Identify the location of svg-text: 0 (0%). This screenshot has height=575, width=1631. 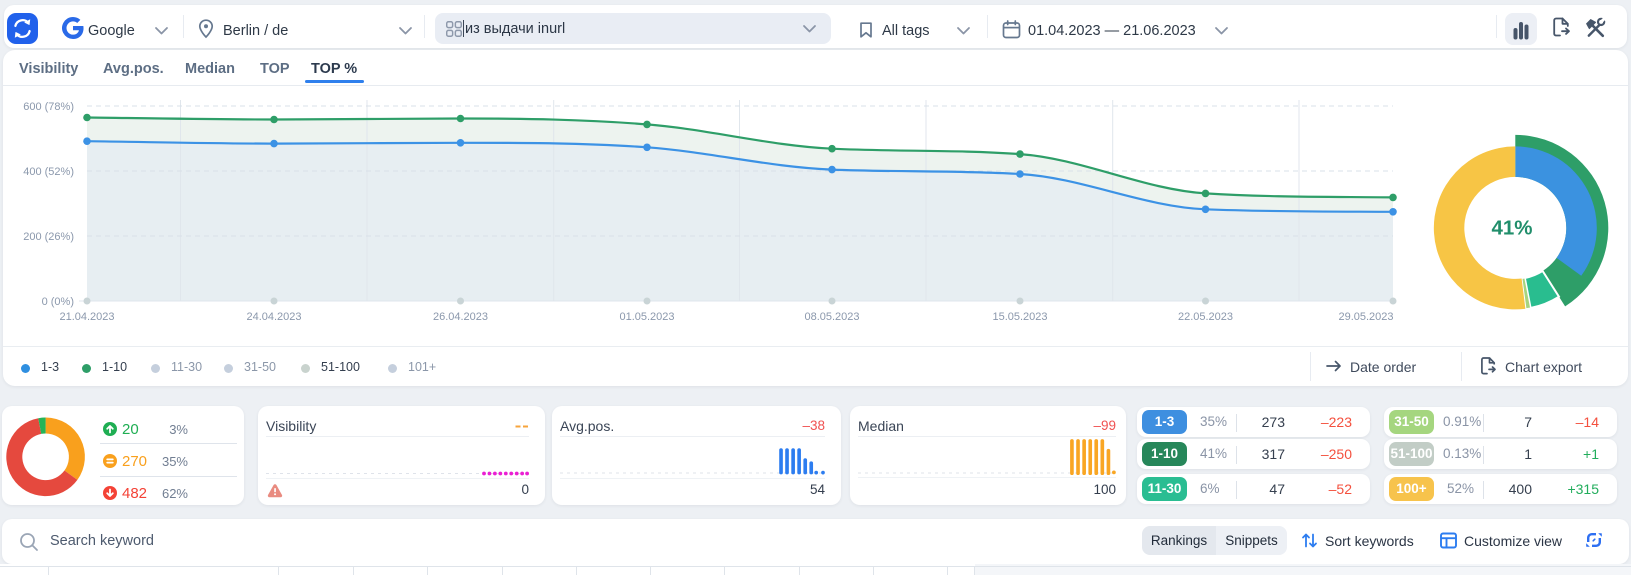
(58, 302).